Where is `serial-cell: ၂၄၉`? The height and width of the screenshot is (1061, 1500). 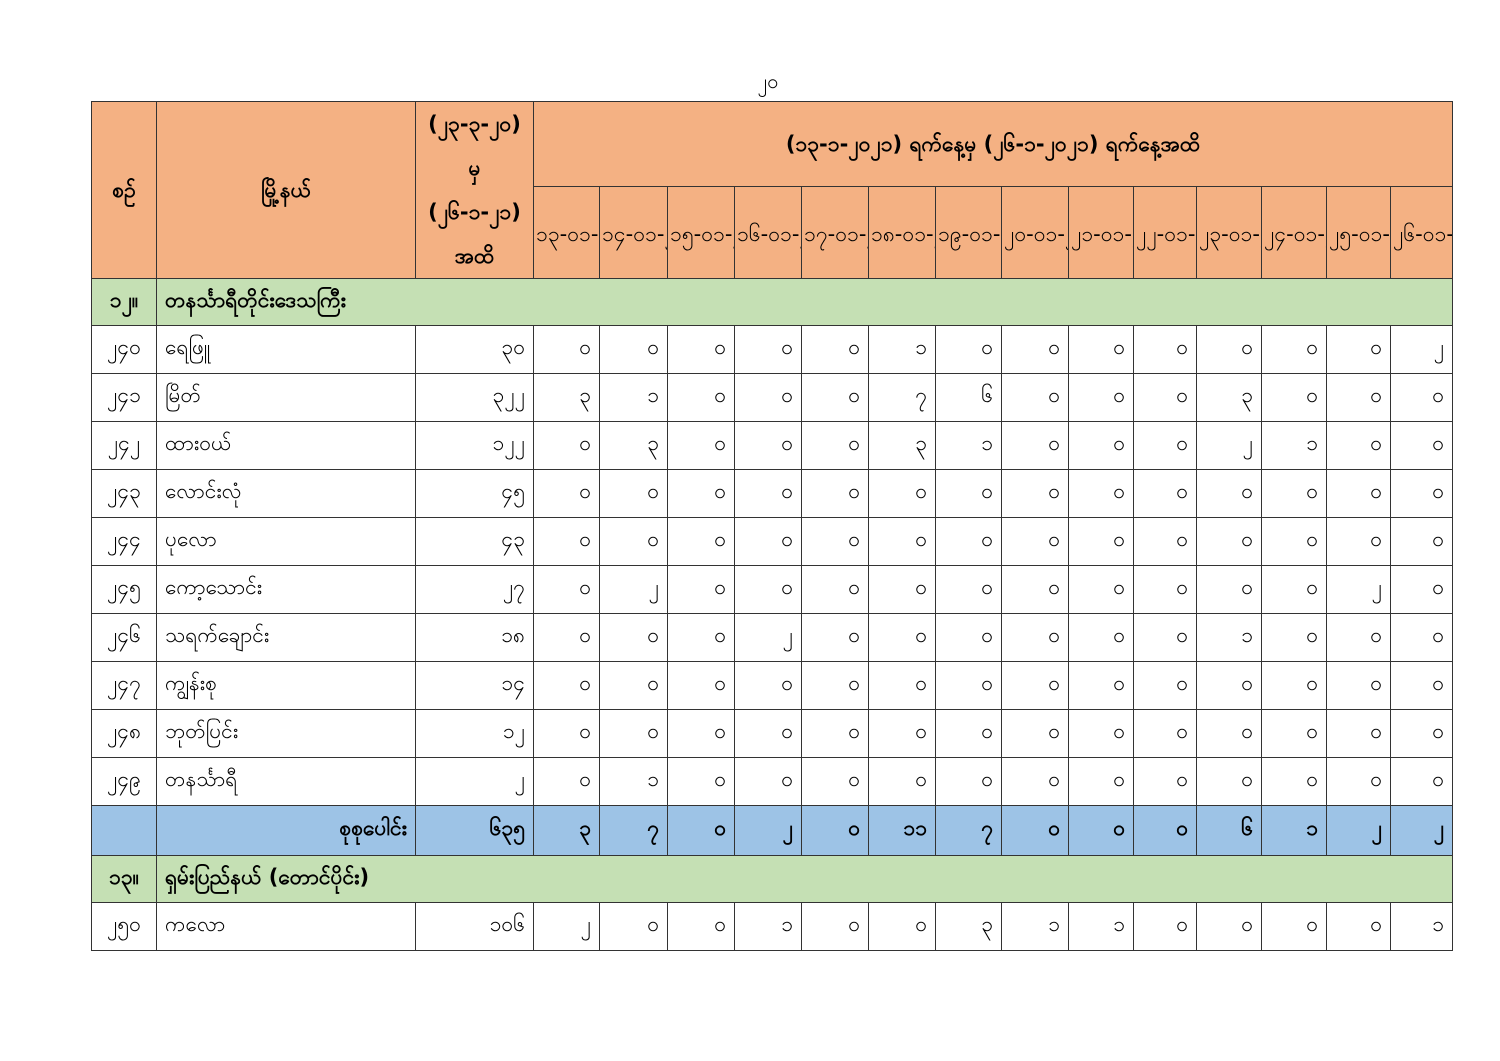 serial-cell: ၂၄၉ is located at coordinates (124, 781).